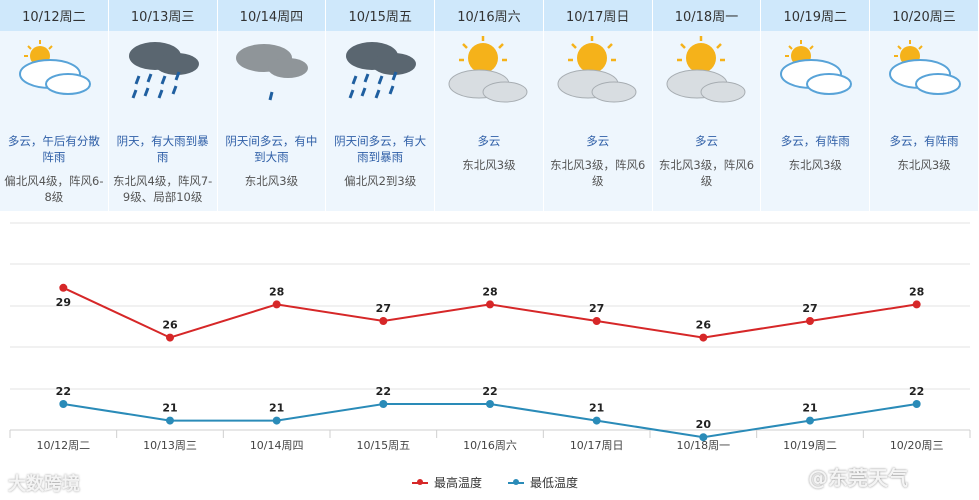 This screenshot has width=979, height=500. Describe the element at coordinates (815, 15) in the screenshot. I see `day-date: 10/19周二` at that location.